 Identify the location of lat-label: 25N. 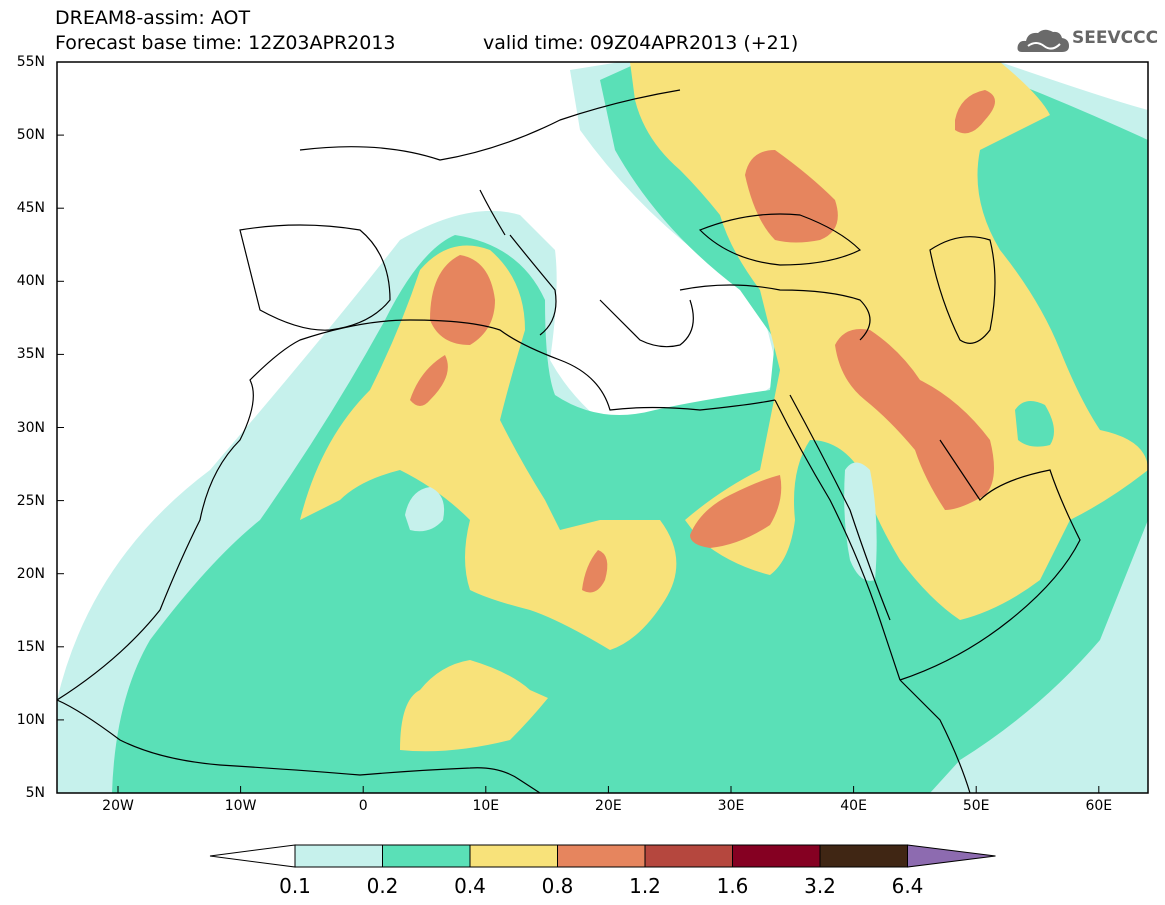
(30, 500).